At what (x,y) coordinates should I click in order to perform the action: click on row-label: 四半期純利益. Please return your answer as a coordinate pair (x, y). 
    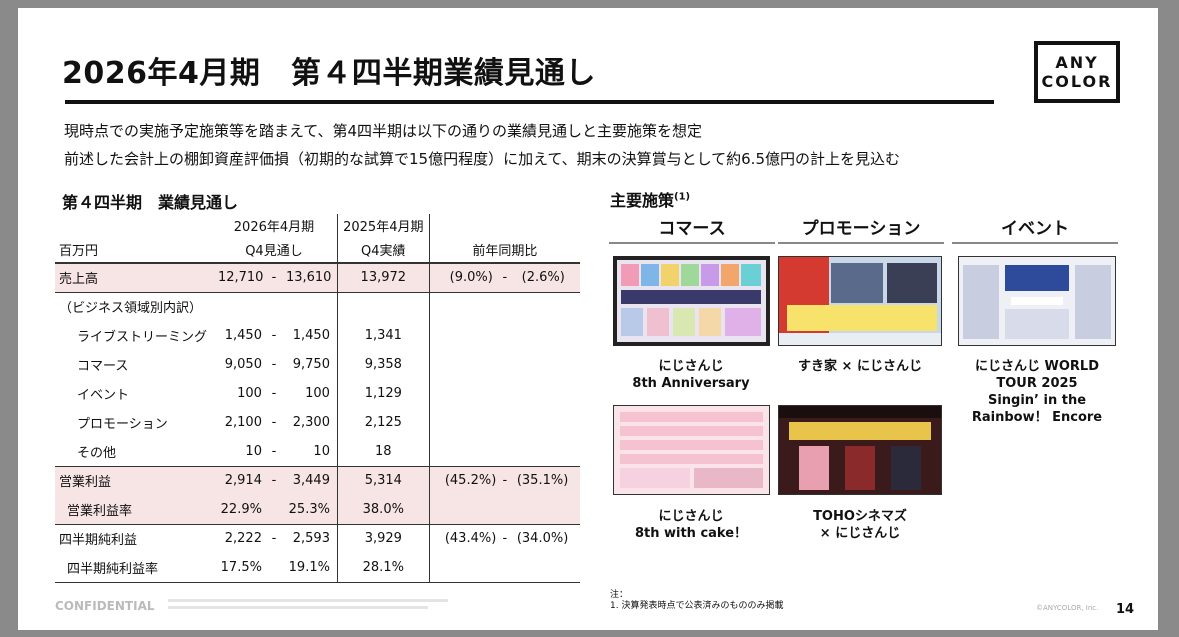
    Looking at the image, I should click on (98, 541).